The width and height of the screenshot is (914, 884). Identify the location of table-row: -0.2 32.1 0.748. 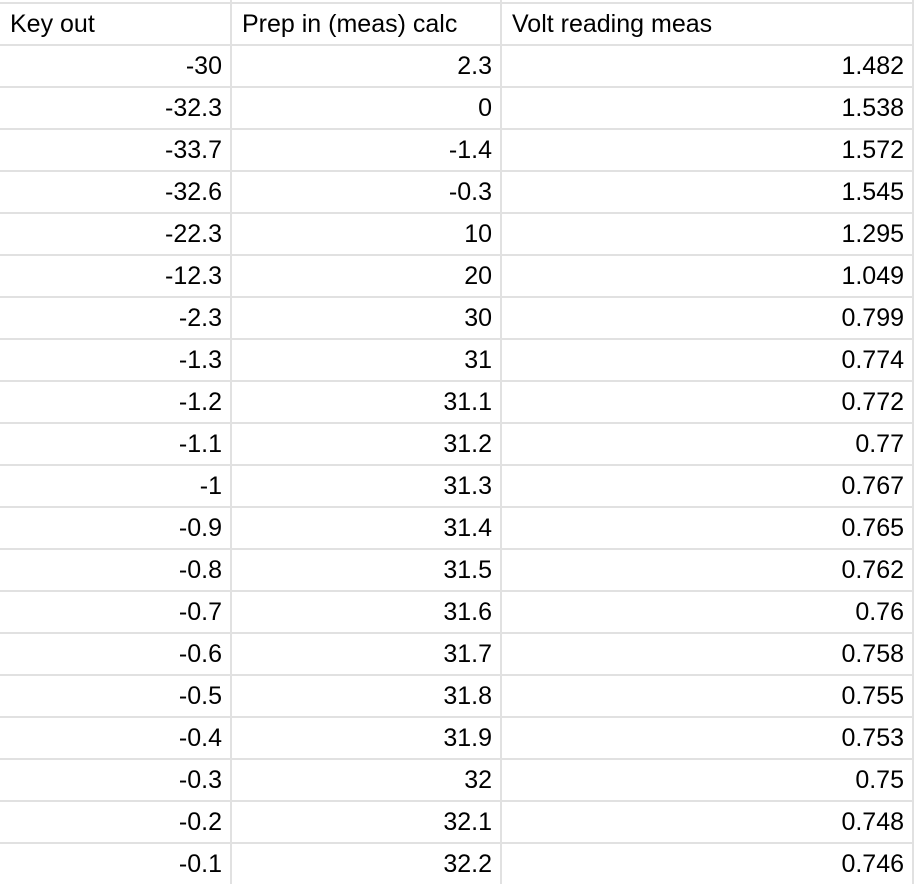
(457, 823).